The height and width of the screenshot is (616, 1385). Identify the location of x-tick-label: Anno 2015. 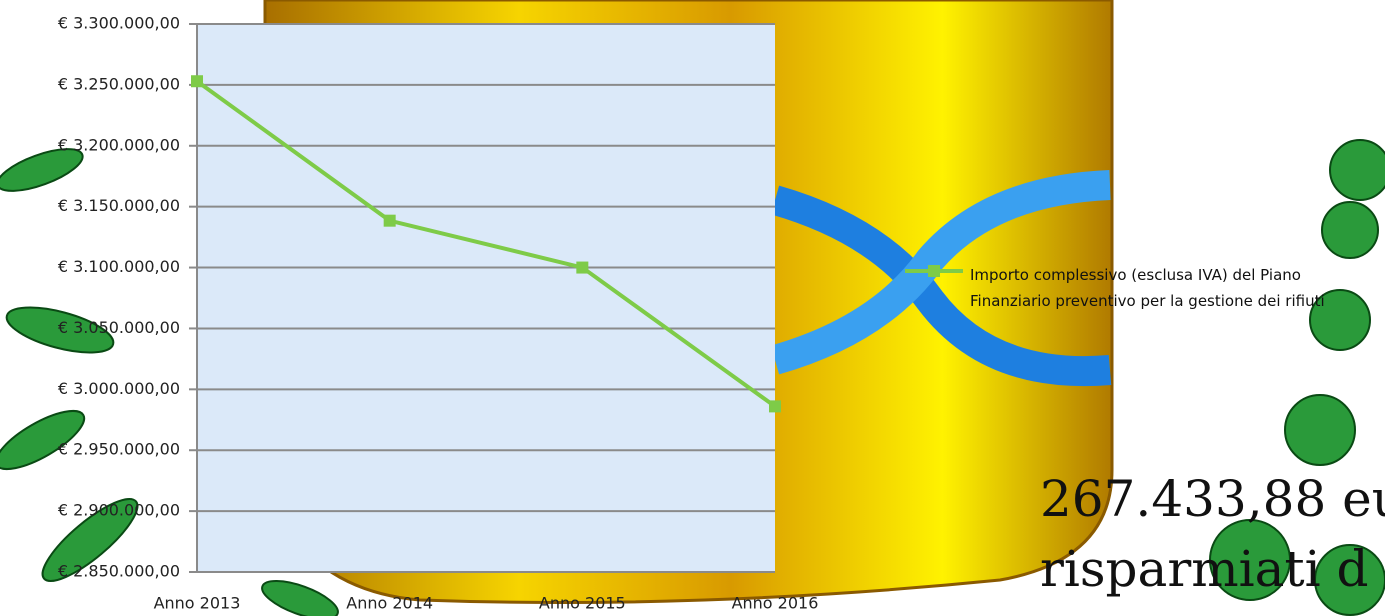
(582, 603).